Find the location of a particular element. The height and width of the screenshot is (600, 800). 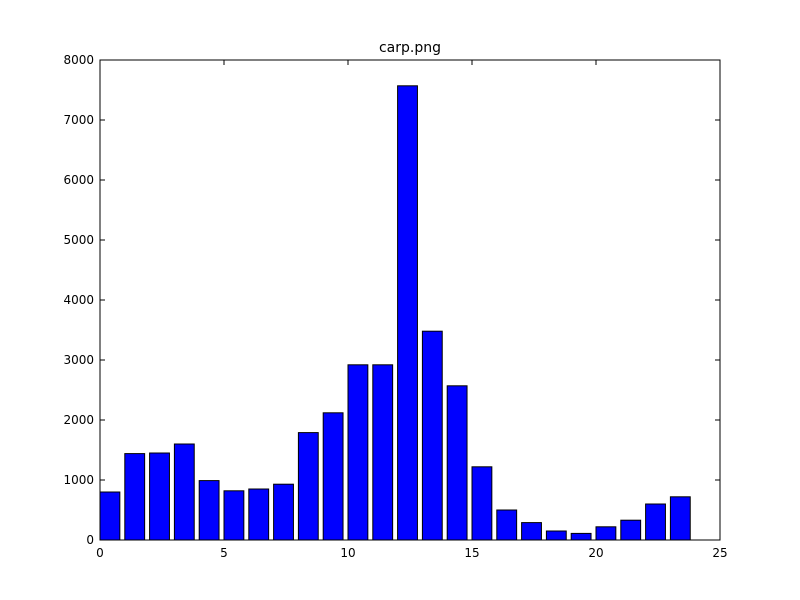

x-tick-label: 5 is located at coordinates (224, 553).